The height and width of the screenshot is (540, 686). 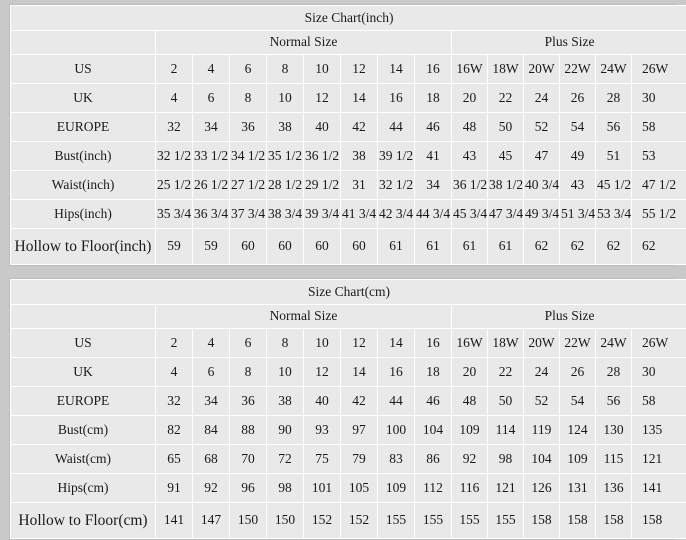 What do you see at coordinates (396, 156) in the screenshot?
I see `cell-value: 39 1/2` at bounding box center [396, 156].